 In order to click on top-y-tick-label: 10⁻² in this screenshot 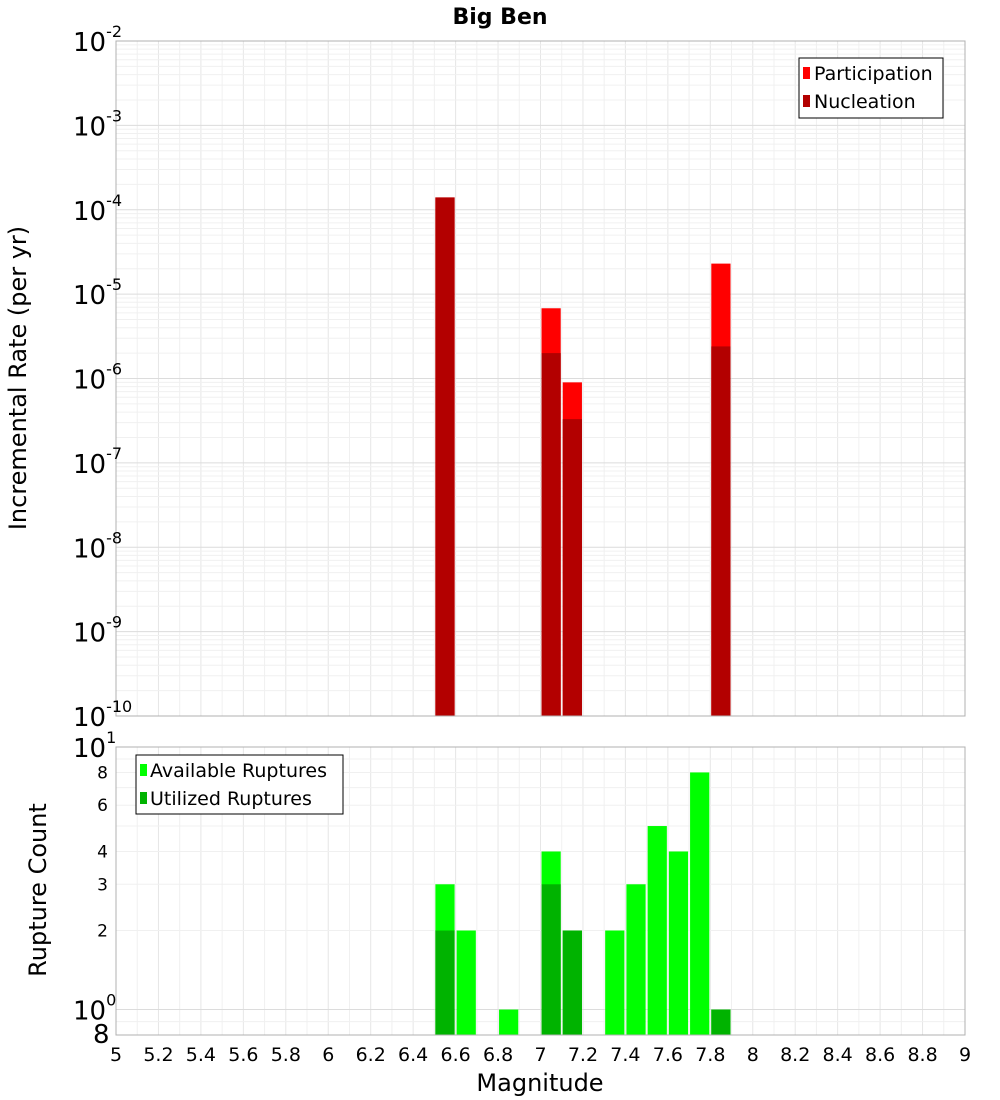, I will do `click(97, 40)`.